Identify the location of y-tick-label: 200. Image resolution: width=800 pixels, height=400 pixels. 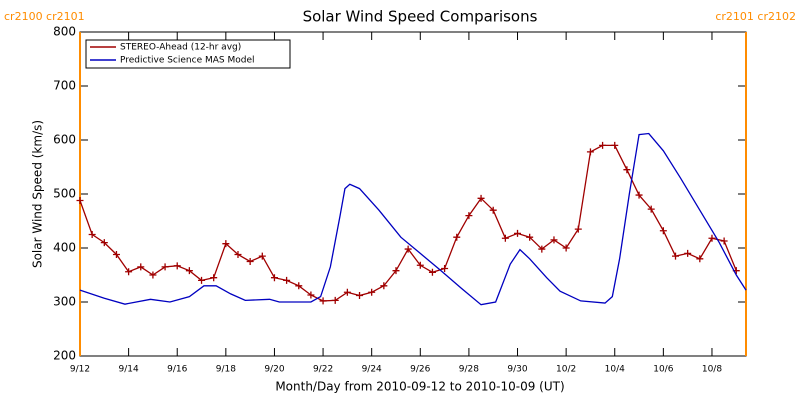
(64, 356).